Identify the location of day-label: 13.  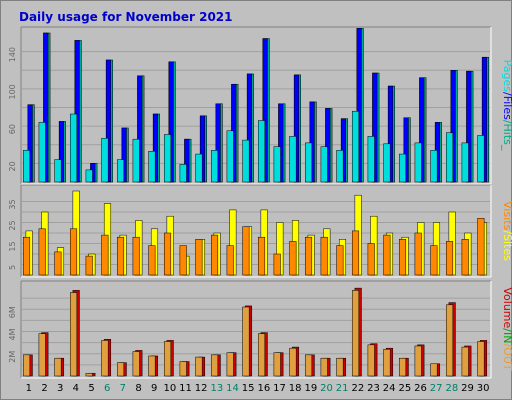
(216, 388).